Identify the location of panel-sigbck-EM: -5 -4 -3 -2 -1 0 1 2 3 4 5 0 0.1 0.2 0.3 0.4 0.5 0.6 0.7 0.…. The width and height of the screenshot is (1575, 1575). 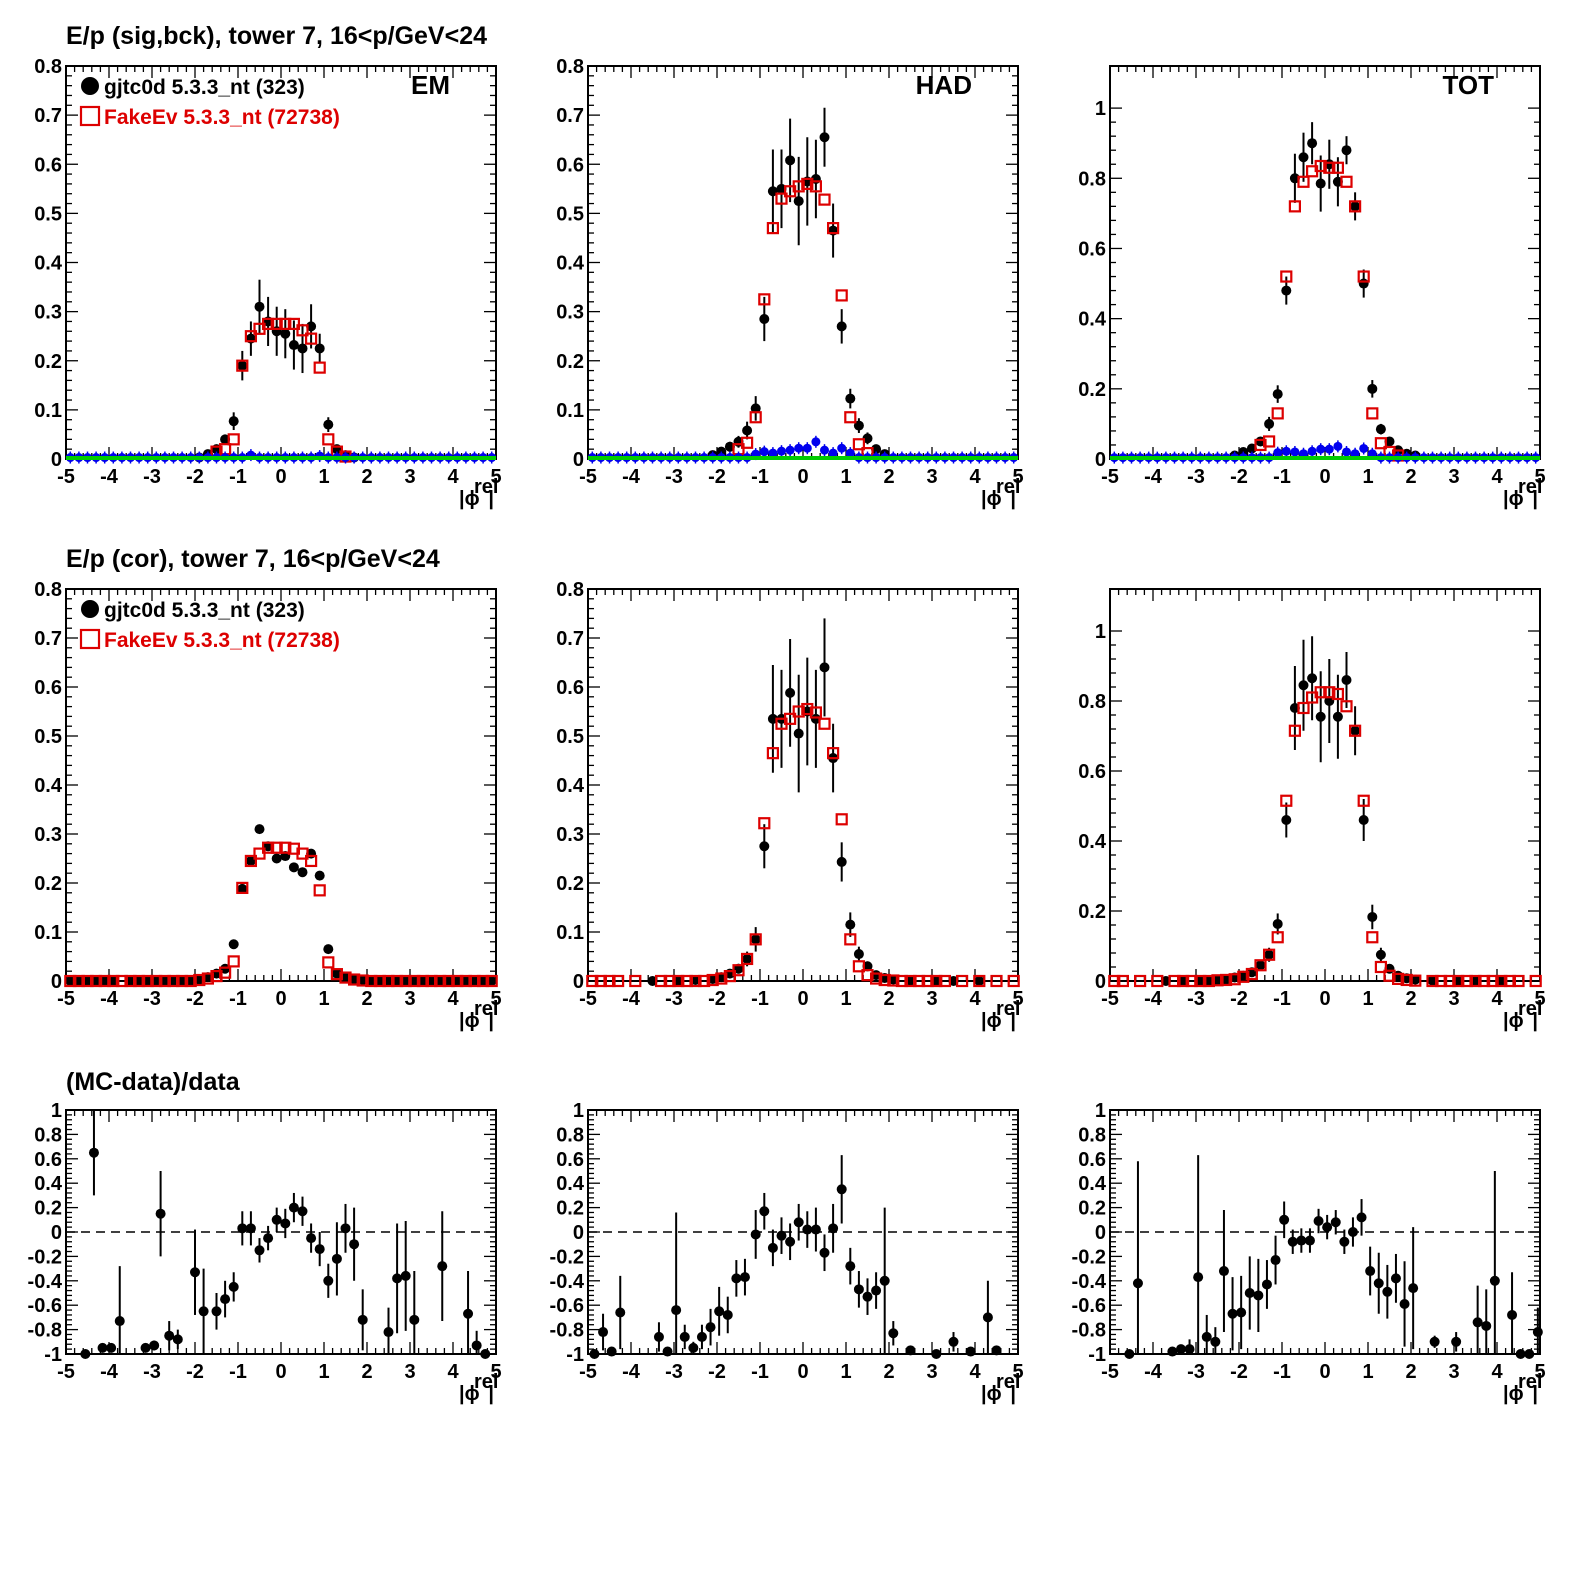
(267, 283).